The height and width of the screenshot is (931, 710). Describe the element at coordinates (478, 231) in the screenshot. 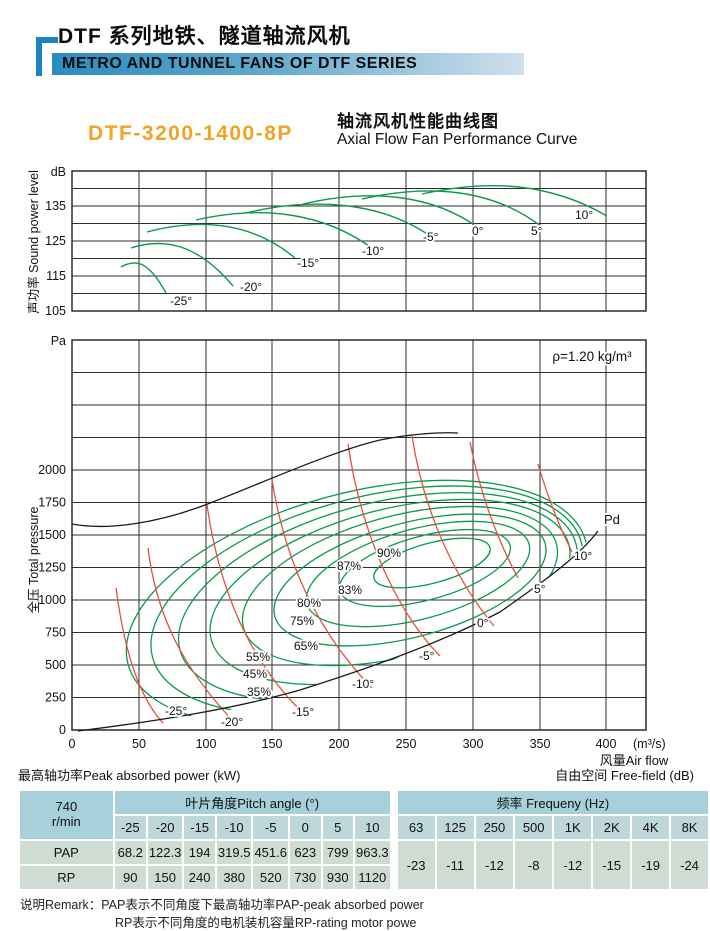

I see `noise-angle-label: 0°` at that location.